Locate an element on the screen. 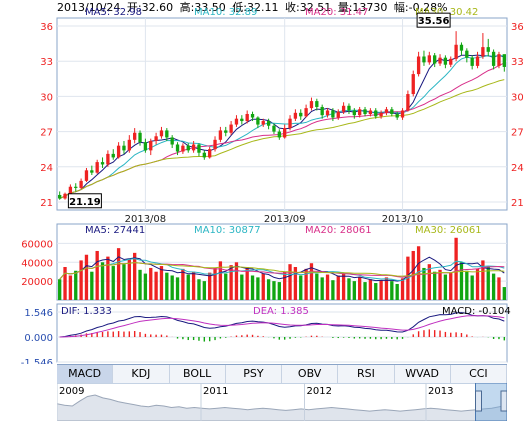 The height and width of the screenshot is (430, 524). tab-cci: CCI is located at coordinates (479, 374).